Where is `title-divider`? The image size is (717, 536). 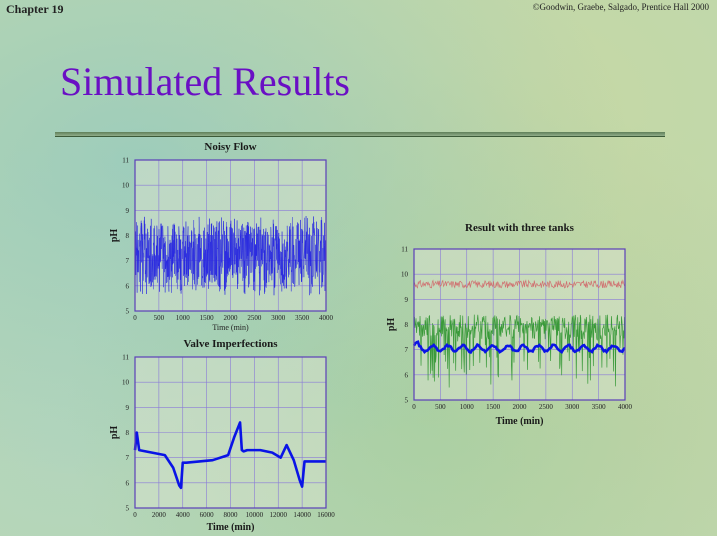 title-divider is located at coordinates (360, 134).